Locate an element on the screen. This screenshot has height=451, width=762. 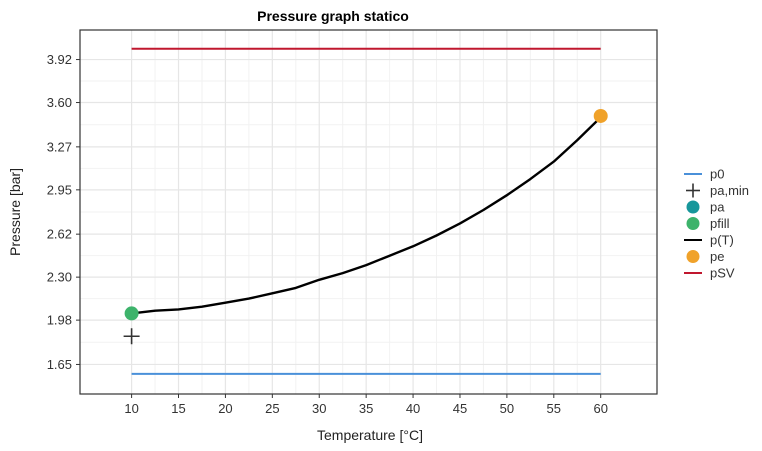
x-tick-label: 15 is located at coordinates (178, 408).